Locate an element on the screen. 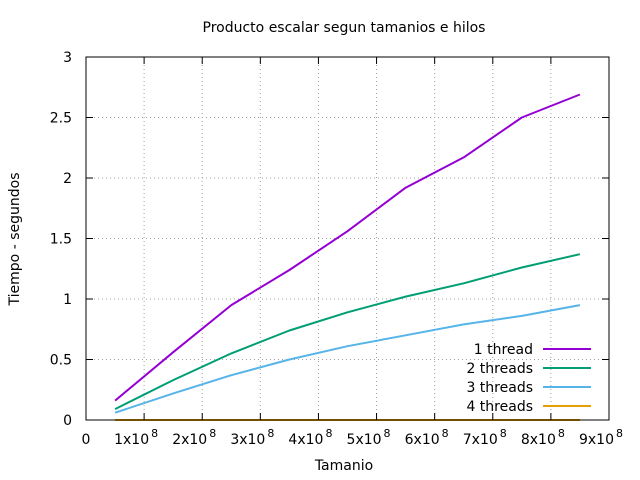 The width and height of the screenshot is (640, 480). legend-label: 2 threads is located at coordinates (499, 369).